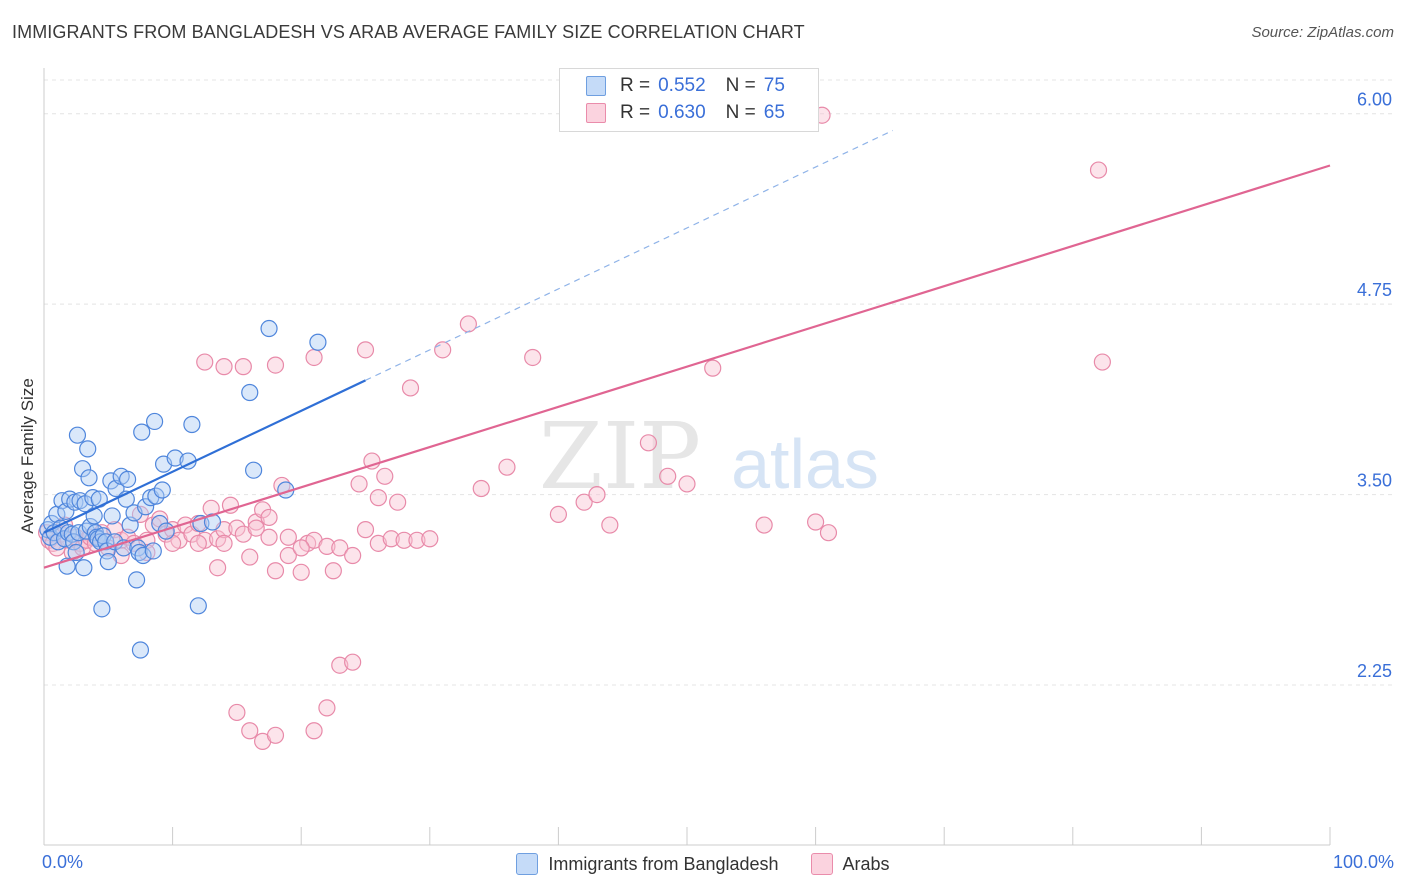 The width and height of the screenshot is (1406, 892). What do you see at coordinates (1374, 100) in the screenshot?
I see `y-tick-label: 6.00` at bounding box center [1374, 100].